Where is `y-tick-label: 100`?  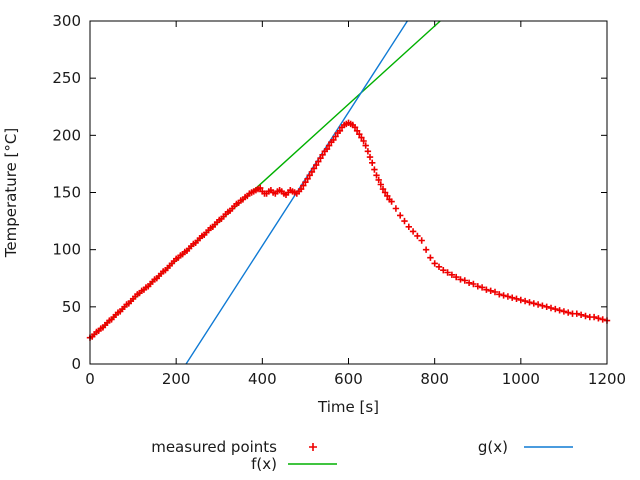 y-tick-label: 100 is located at coordinates (66, 250).